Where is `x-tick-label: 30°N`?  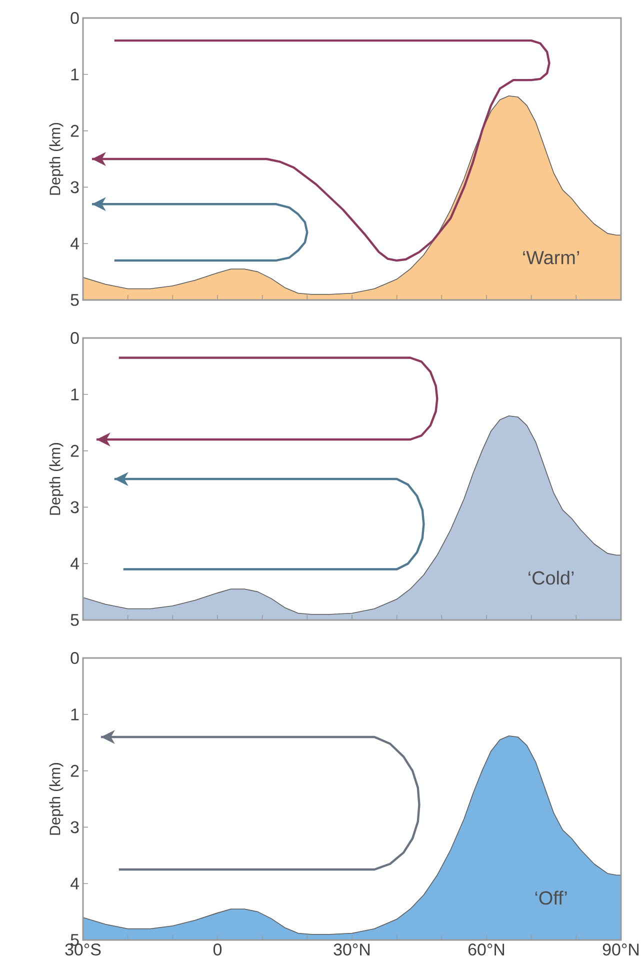 x-tick-label: 30°N is located at coordinates (352, 950).